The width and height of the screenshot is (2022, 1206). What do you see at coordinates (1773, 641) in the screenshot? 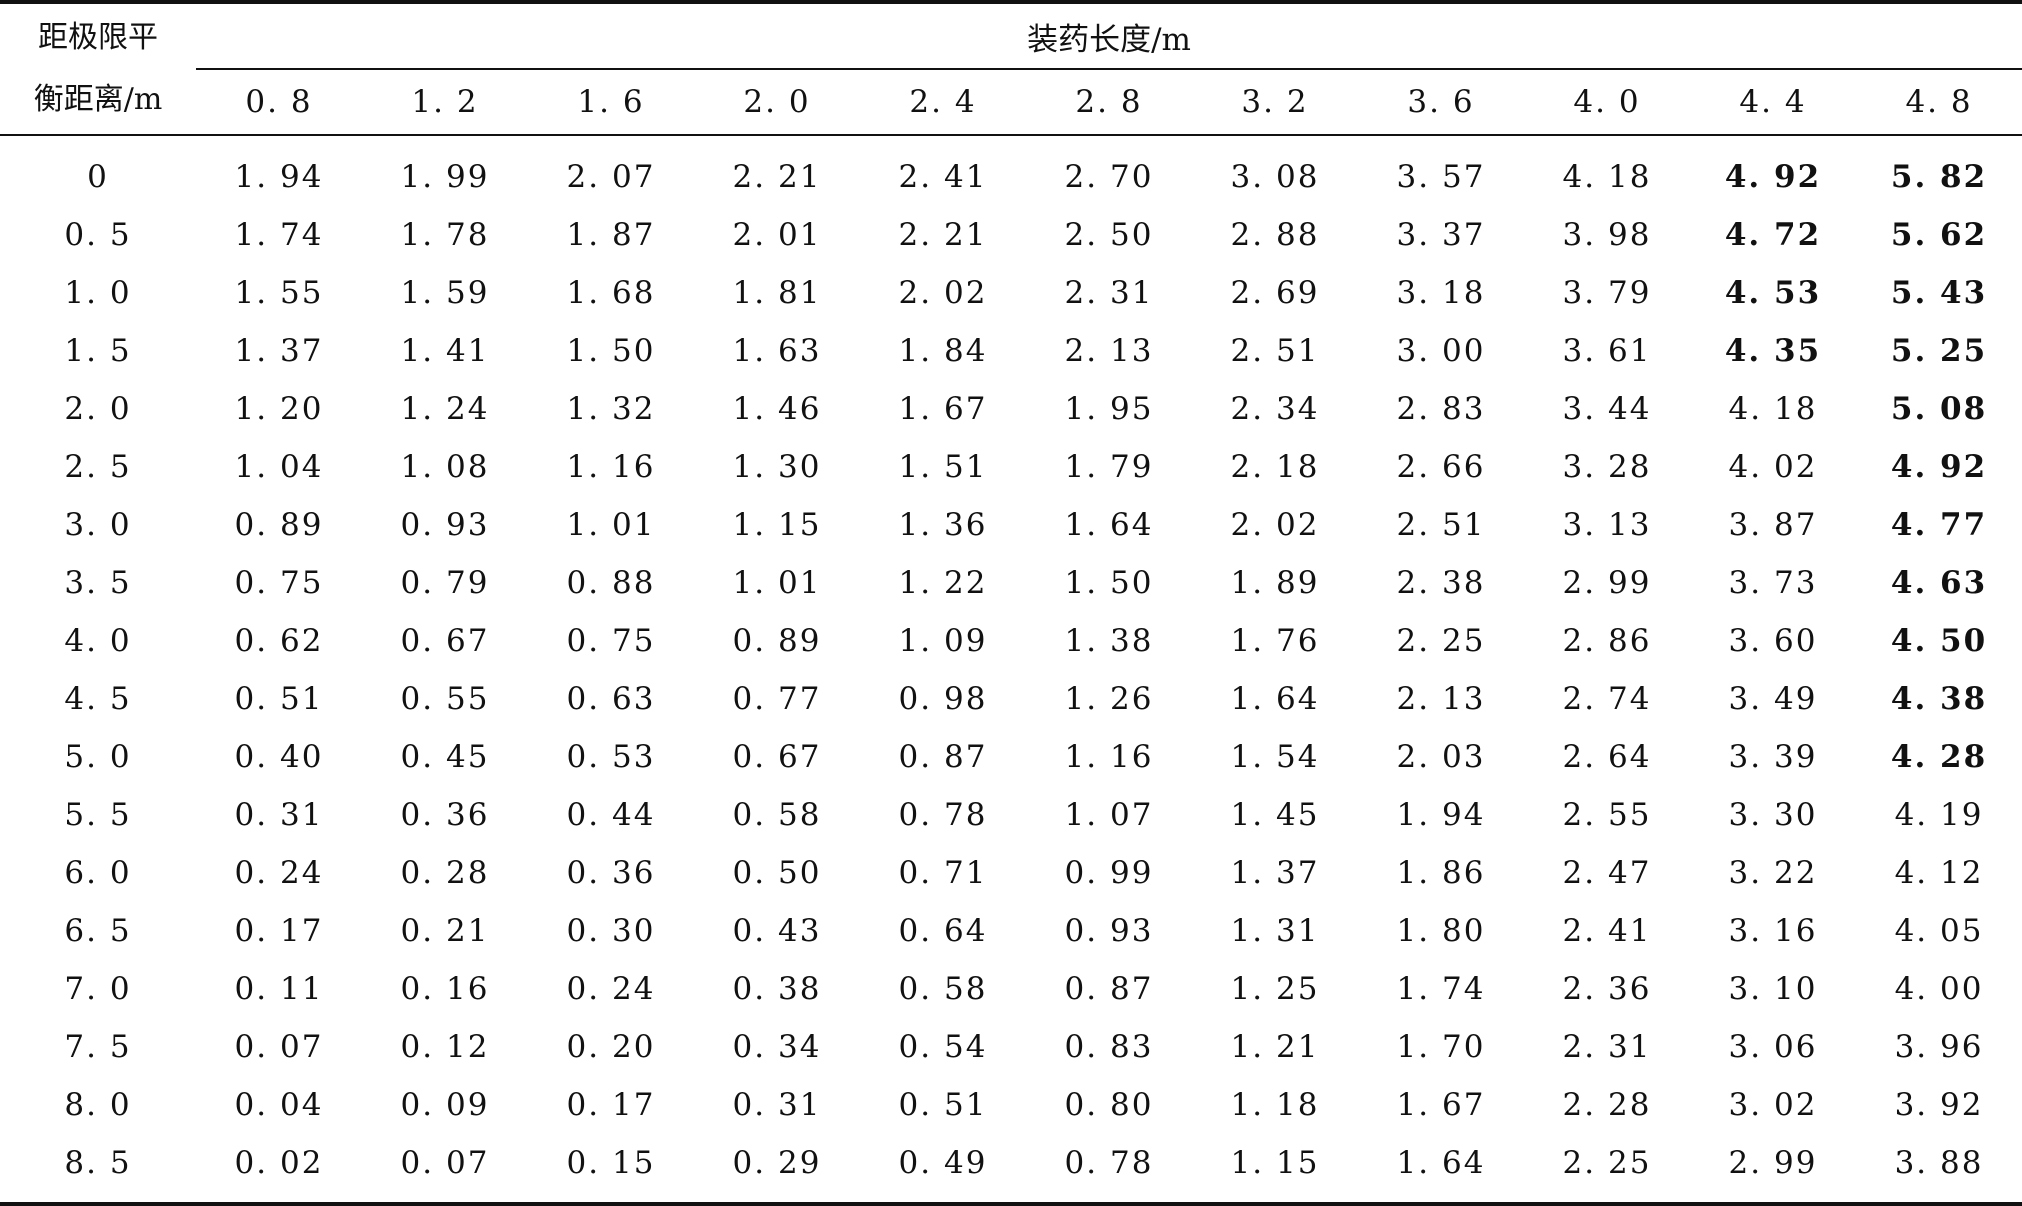
I see `table-cell: 3. 60` at bounding box center [1773, 641].